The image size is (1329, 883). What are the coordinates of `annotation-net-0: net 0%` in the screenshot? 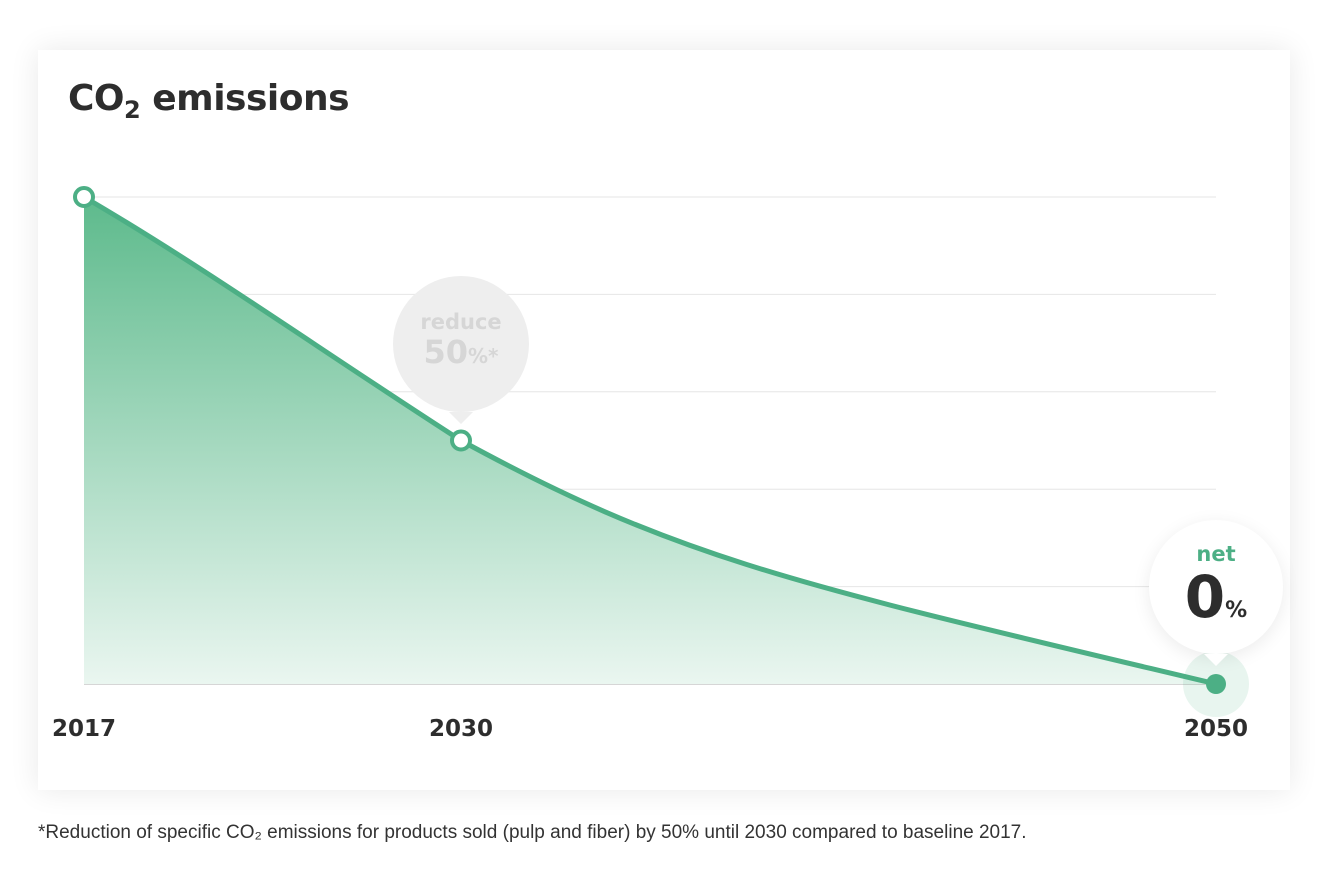 It's located at (1216, 593).